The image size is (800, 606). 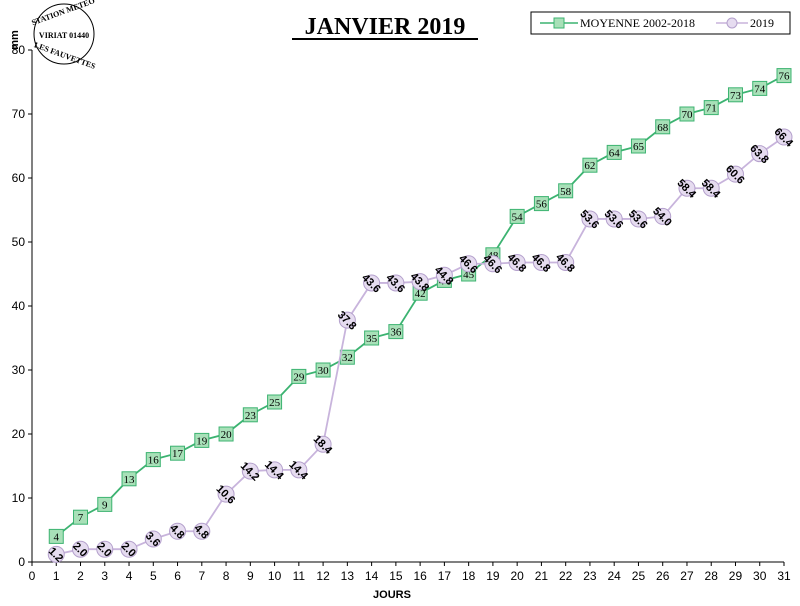 I want to click on y-tick-label: 40, so click(x=19, y=306).